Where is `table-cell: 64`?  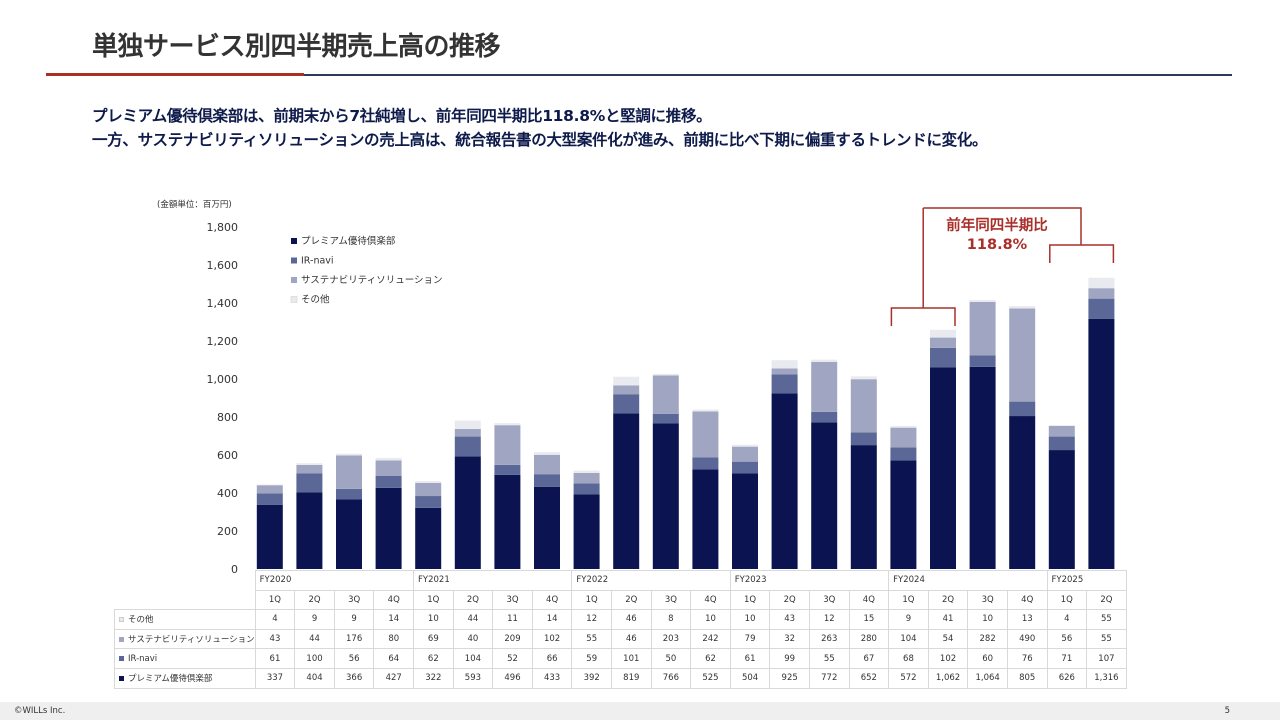
table-cell: 64 is located at coordinates (394, 658).